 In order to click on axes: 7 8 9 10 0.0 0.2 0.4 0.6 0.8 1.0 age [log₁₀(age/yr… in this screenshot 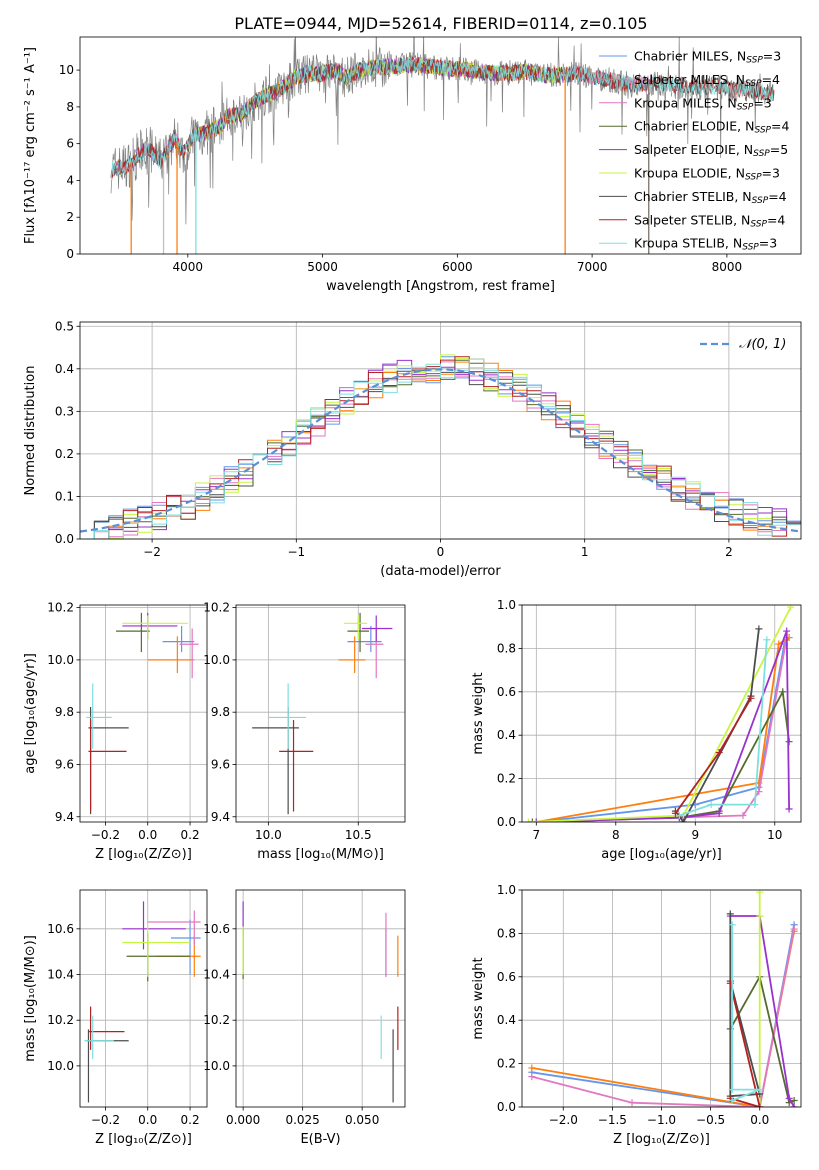, I will do `click(636, 730)`.